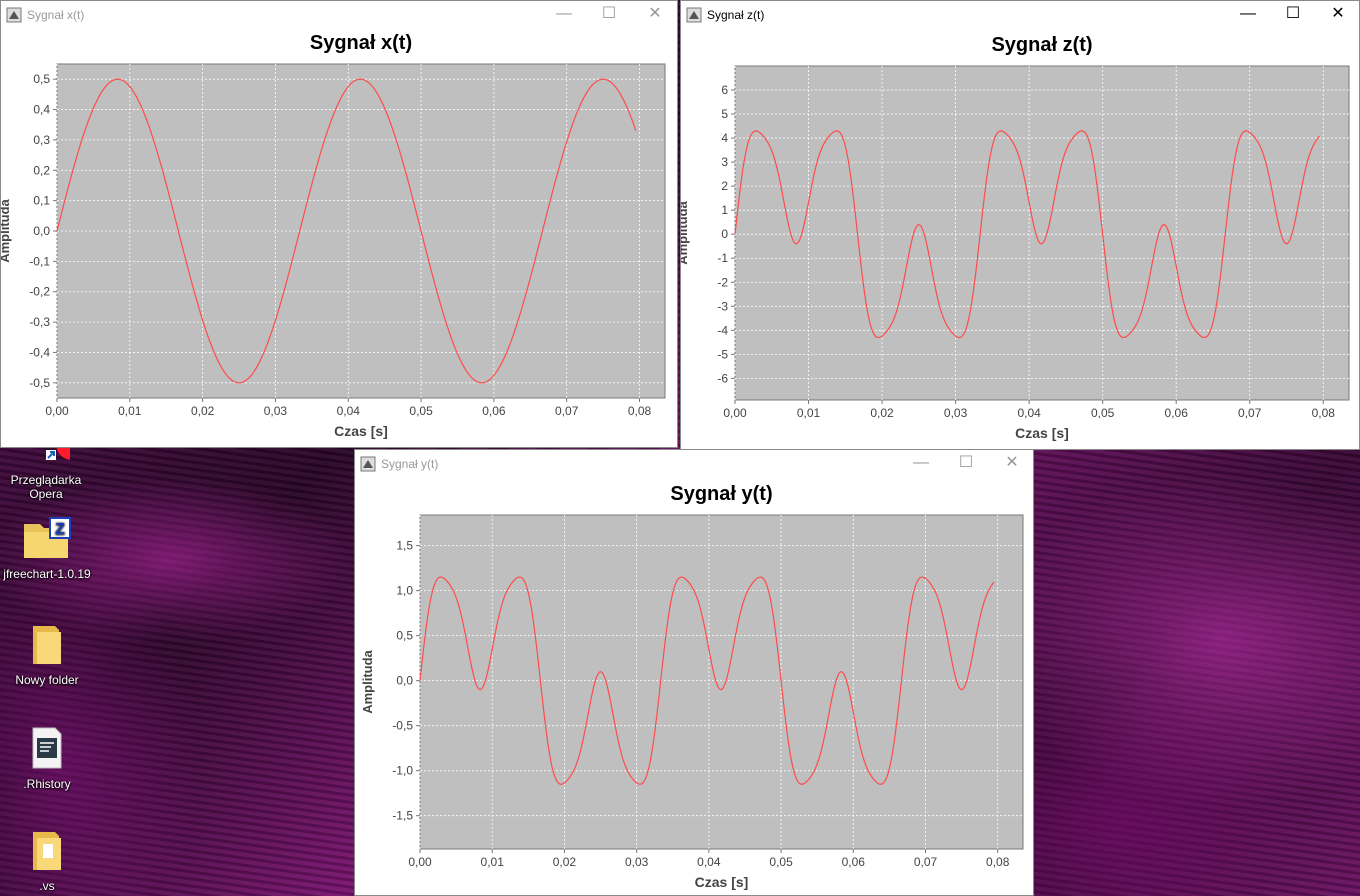 Image resolution: width=1360 pixels, height=896 pixels. Describe the element at coordinates (724, 234) in the screenshot. I see `y-tick-label: 0` at that location.